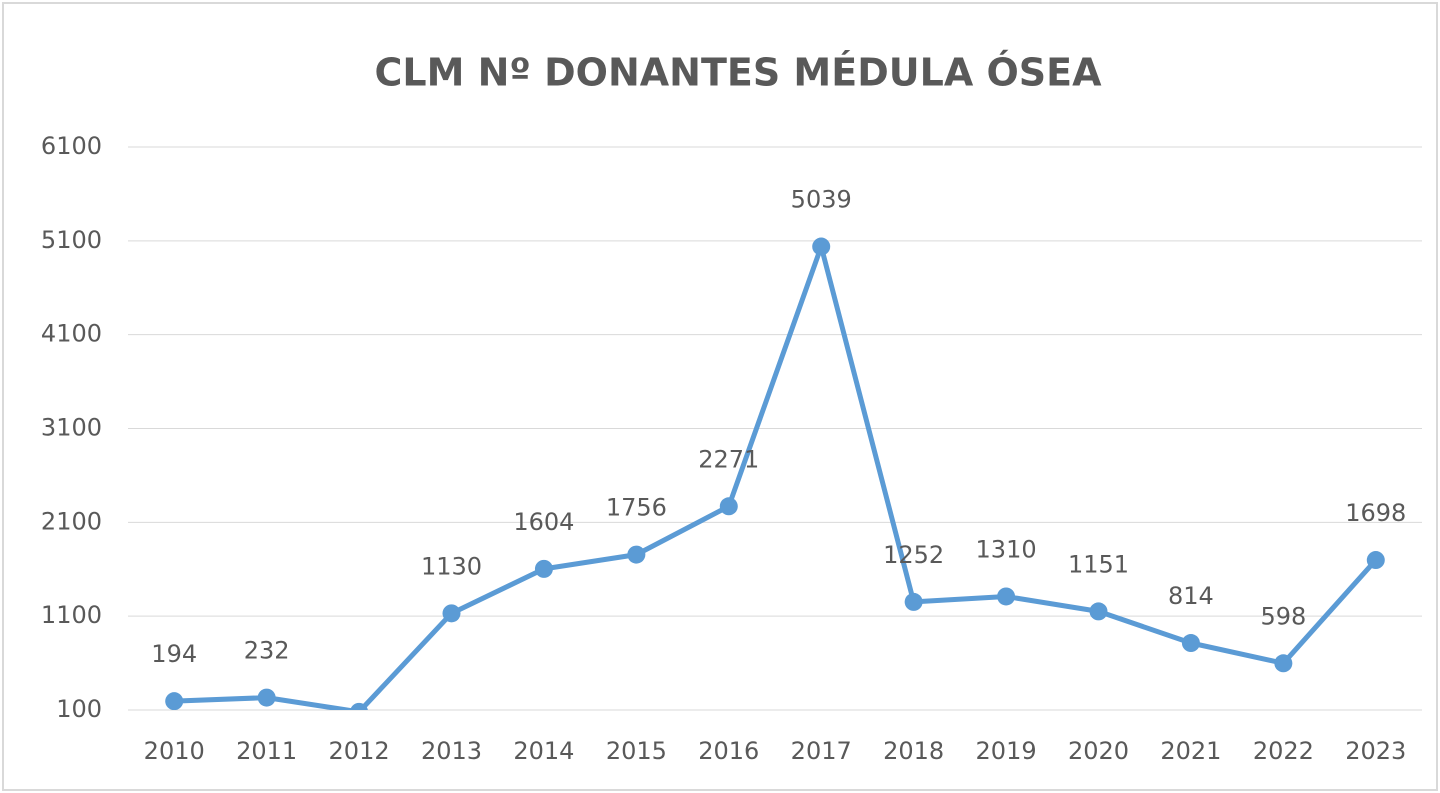 The width and height of the screenshot is (1440, 793). Describe the element at coordinates (1375, 513) in the screenshot. I see `data-label: 1698` at that location.